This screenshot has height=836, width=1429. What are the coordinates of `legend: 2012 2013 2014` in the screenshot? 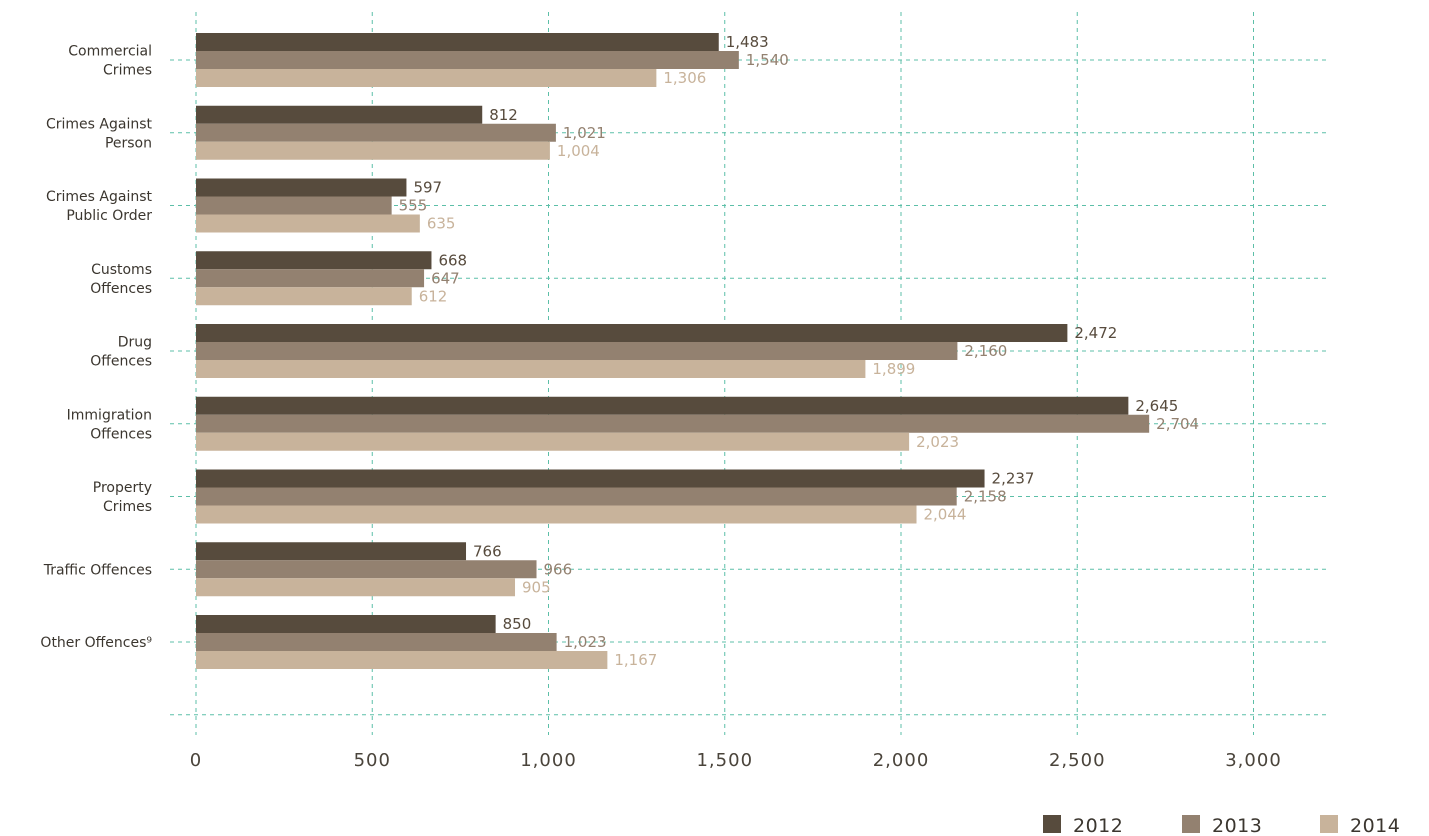 It's located at (1221, 825).